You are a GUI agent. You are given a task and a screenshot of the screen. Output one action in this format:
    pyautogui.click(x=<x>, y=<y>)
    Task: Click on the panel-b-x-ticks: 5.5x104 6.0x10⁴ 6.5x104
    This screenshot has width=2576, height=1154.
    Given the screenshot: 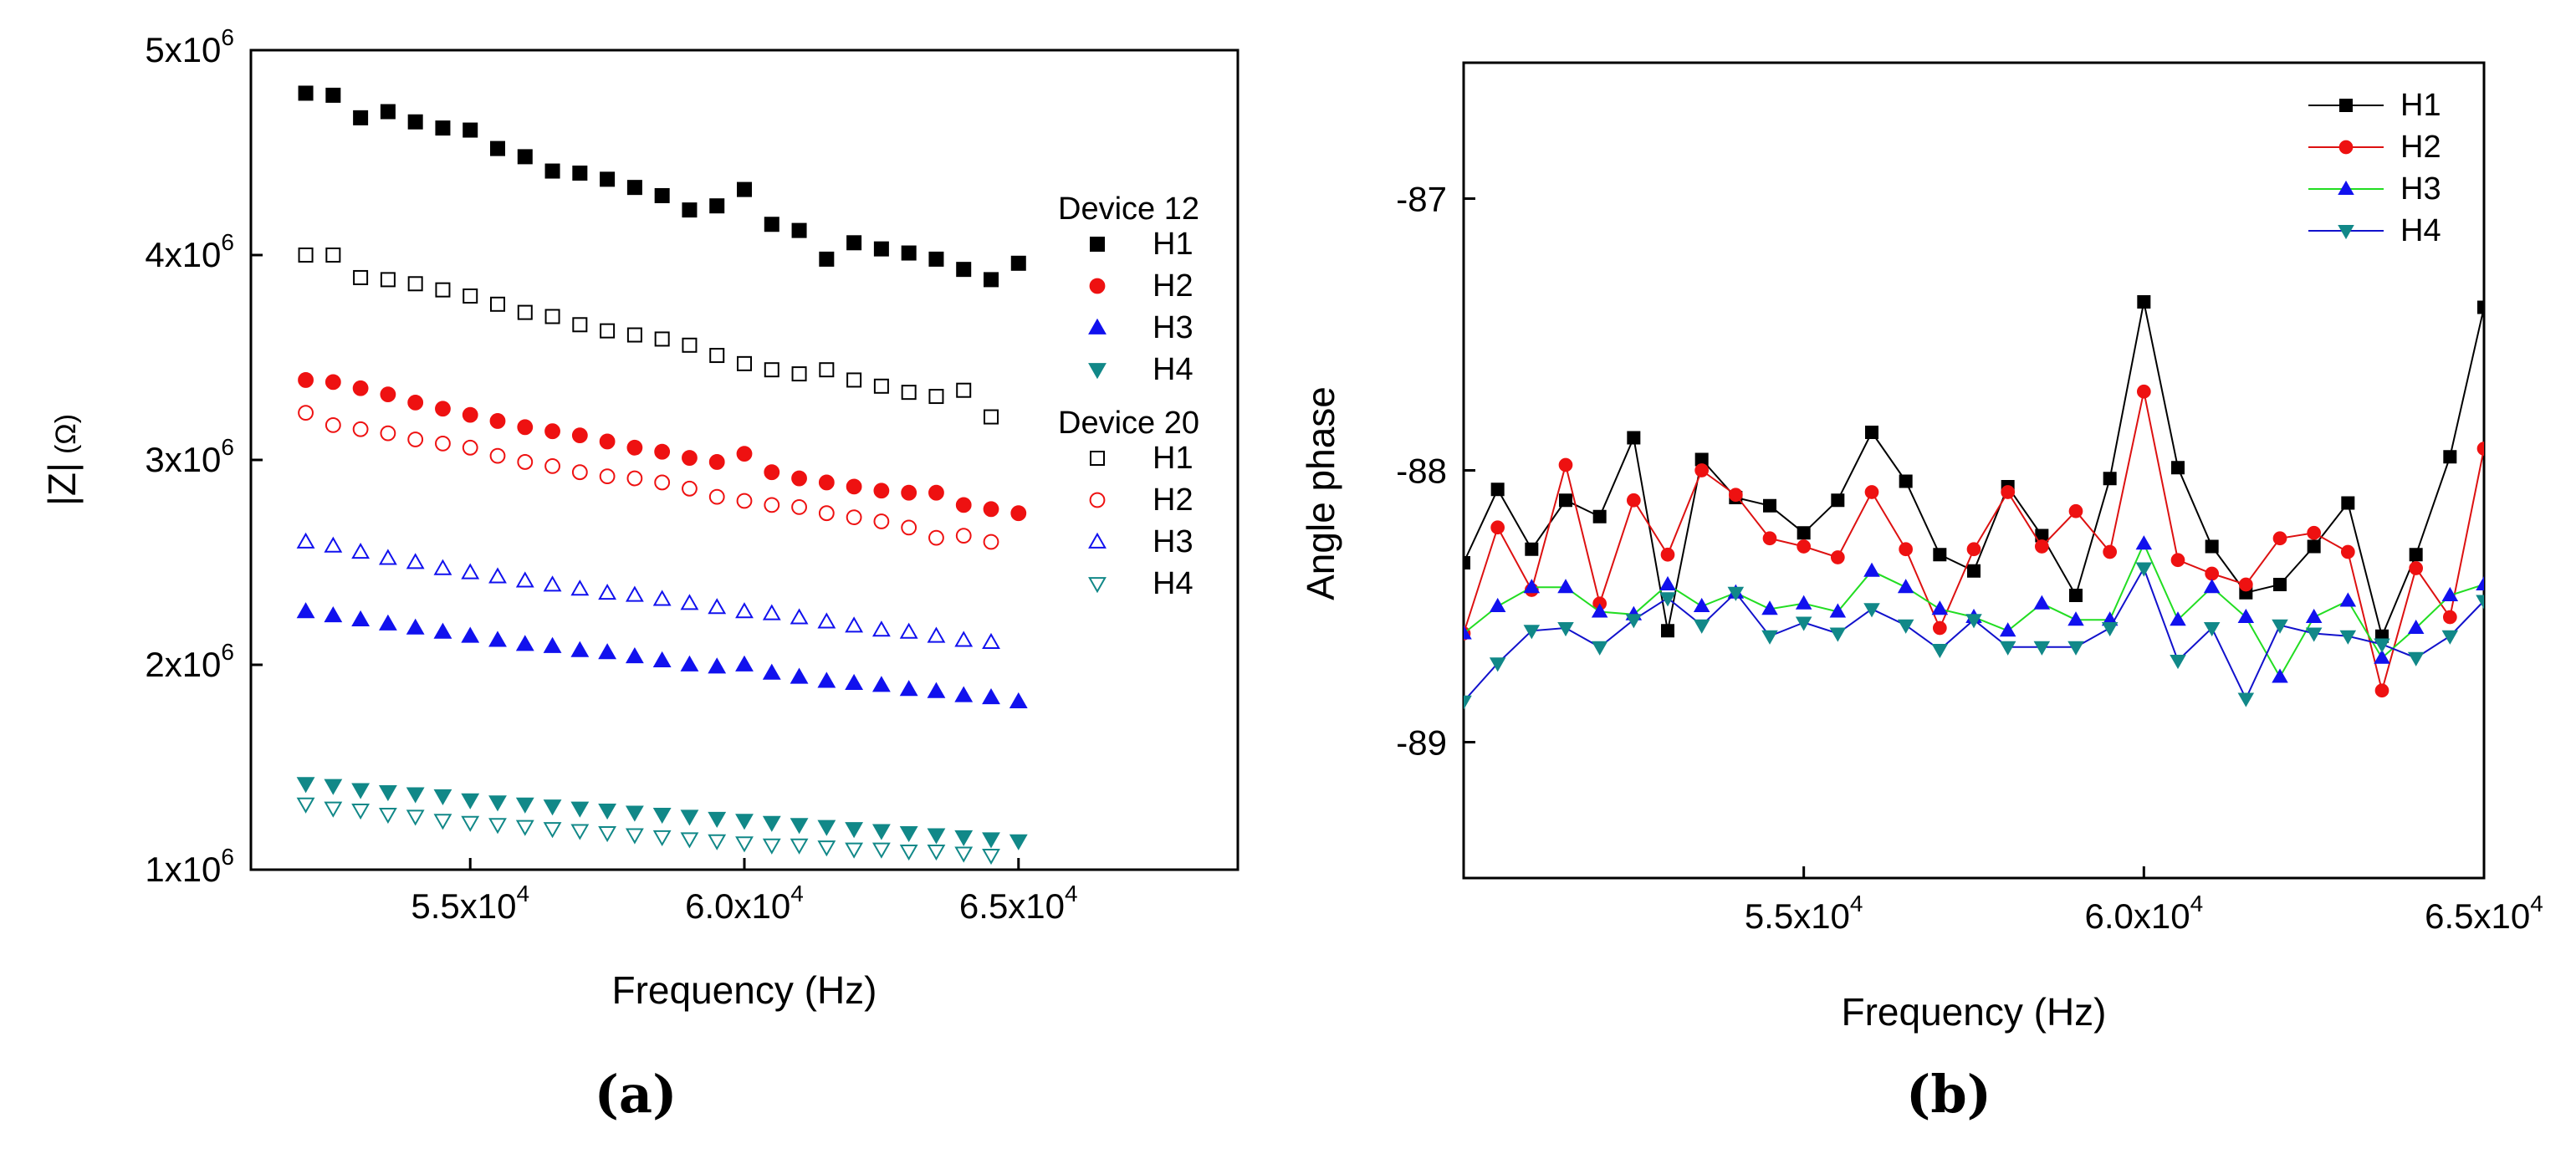 What is the action you would take?
    pyautogui.click(x=2144, y=901)
    